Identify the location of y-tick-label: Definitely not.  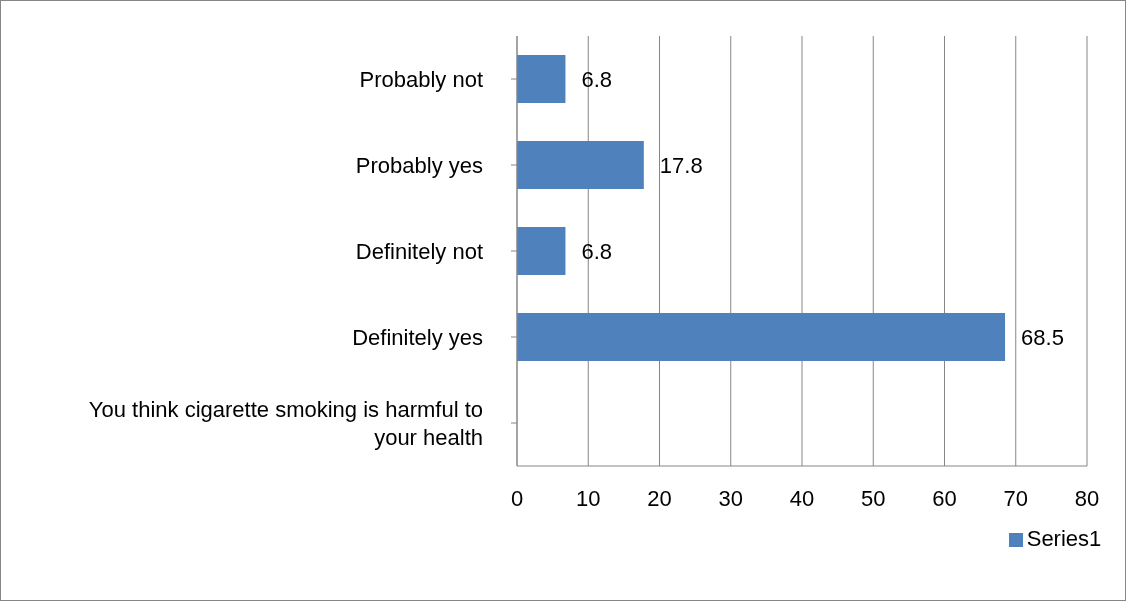
(419, 251).